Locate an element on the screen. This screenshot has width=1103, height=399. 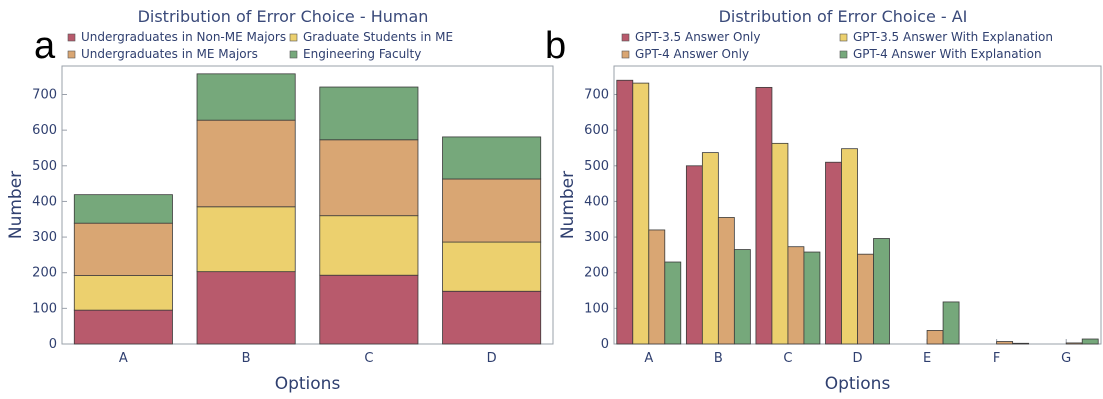
legend-label: GPT-4 Answer With Explanation is located at coordinates (947, 54).